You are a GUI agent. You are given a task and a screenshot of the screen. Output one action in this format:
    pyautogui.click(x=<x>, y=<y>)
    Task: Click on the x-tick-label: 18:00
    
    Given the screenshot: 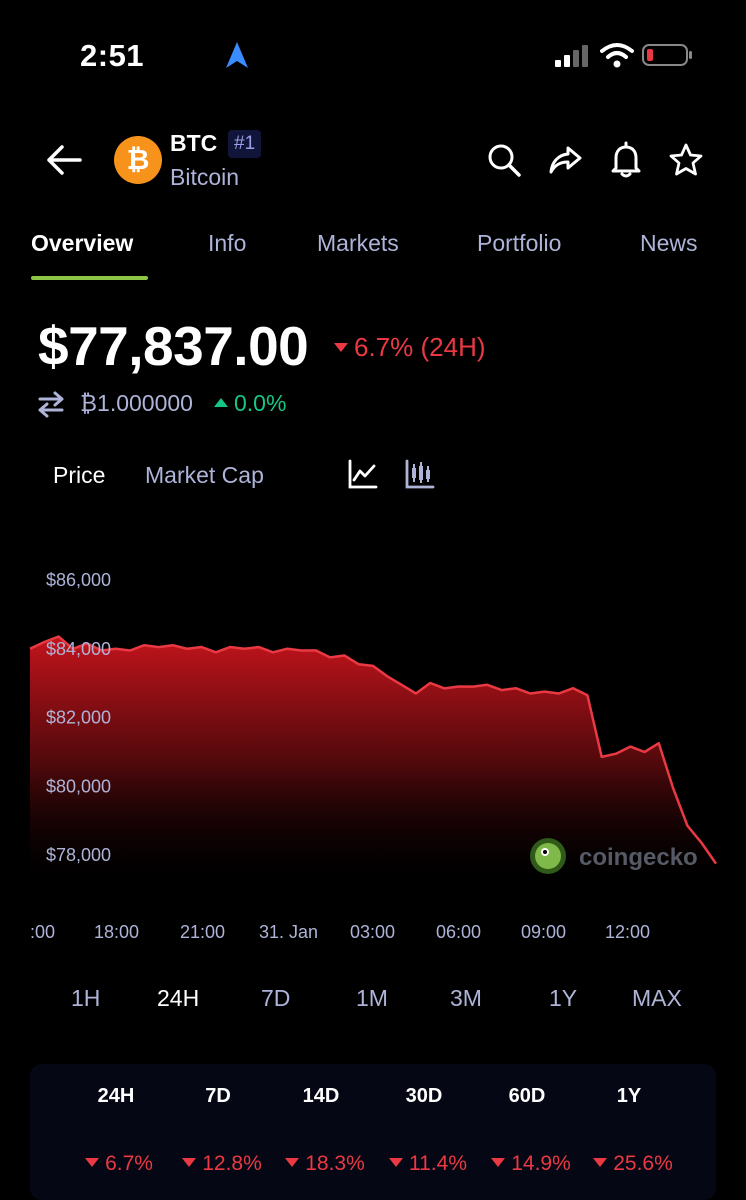 What is the action you would take?
    pyautogui.click(x=116, y=932)
    